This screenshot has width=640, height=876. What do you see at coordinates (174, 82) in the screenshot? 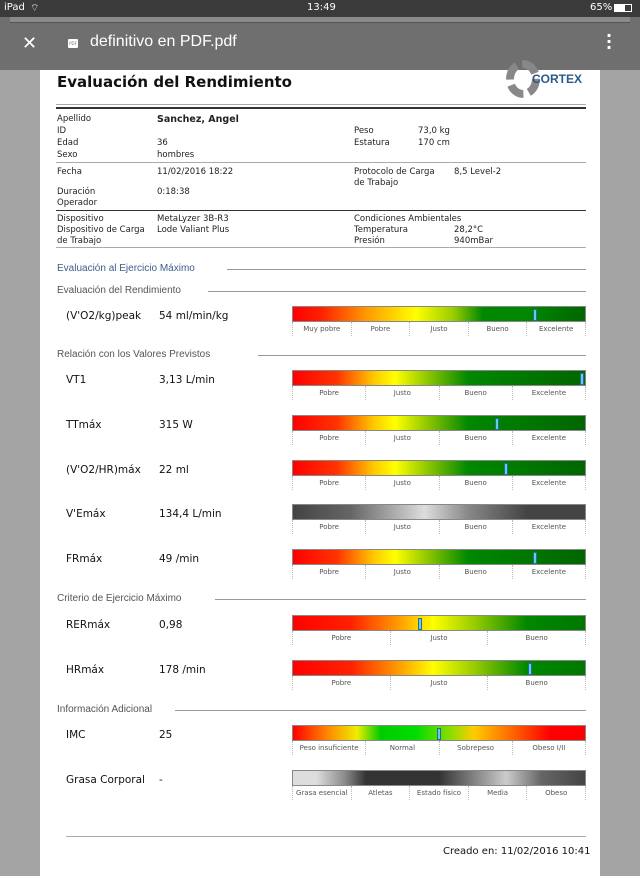
I see `document-title: Evaluación del Rendimiento` at bounding box center [174, 82].